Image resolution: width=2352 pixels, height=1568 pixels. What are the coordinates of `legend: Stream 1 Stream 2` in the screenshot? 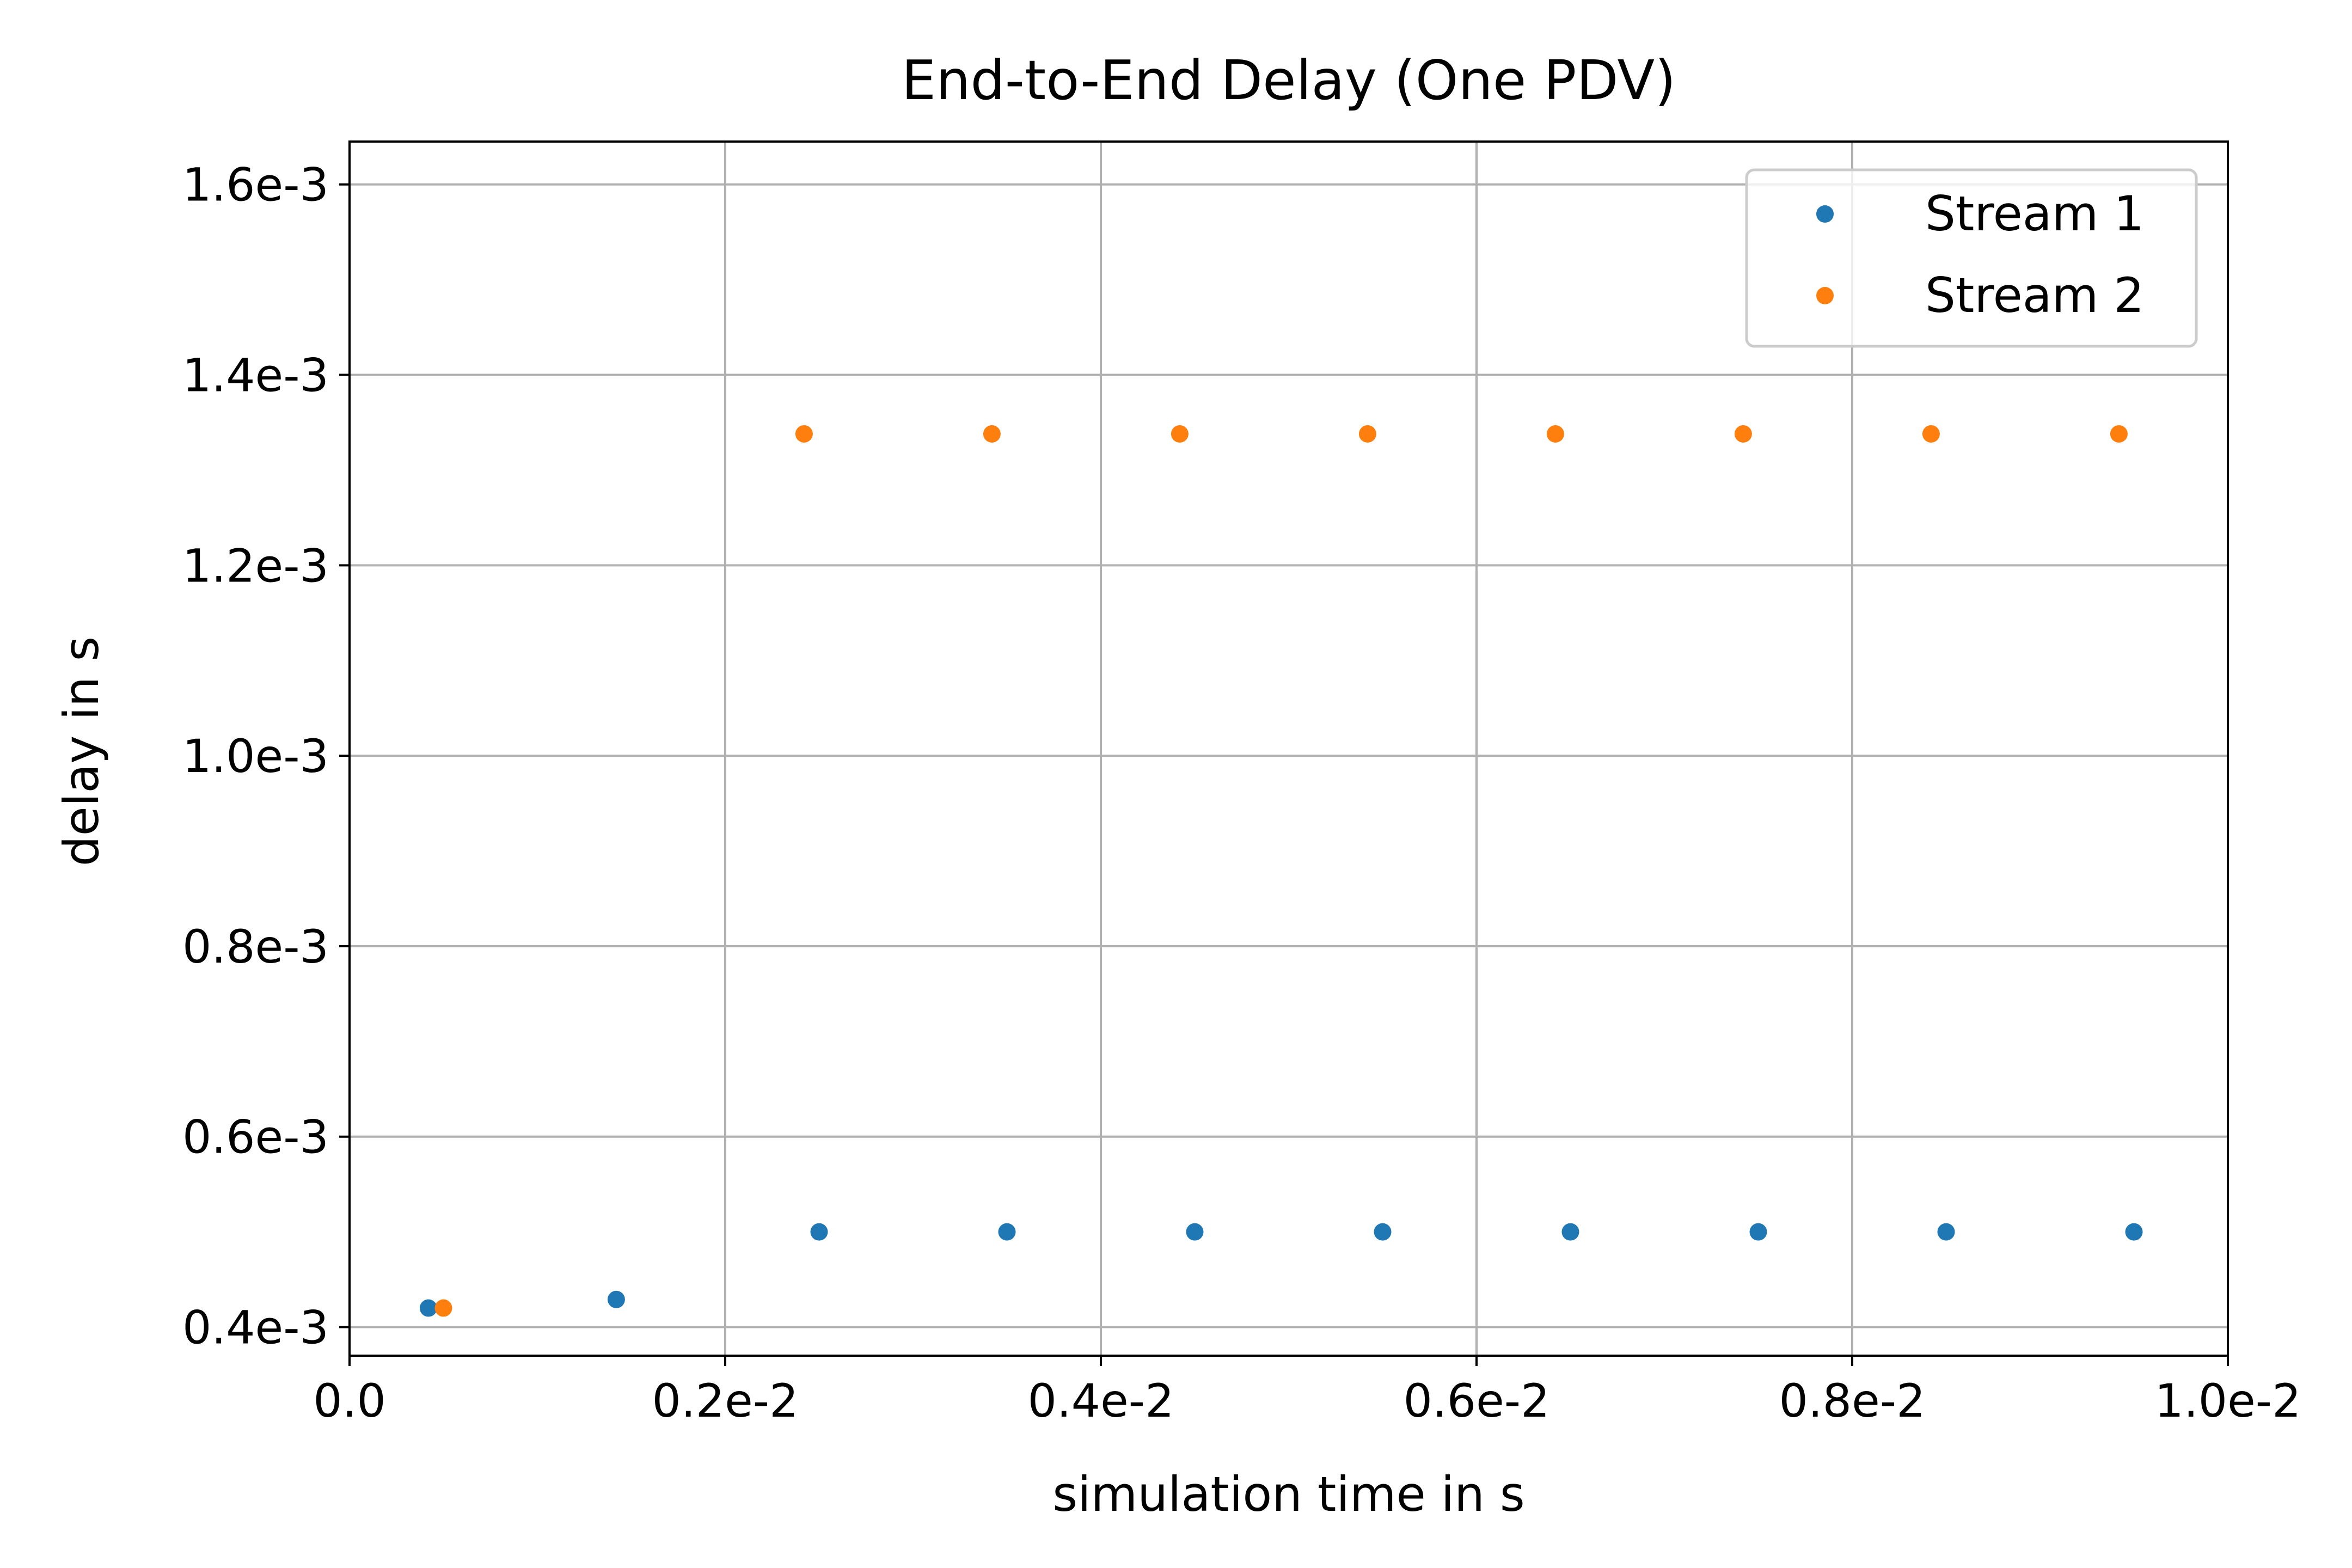 It's located at (1971, 258).